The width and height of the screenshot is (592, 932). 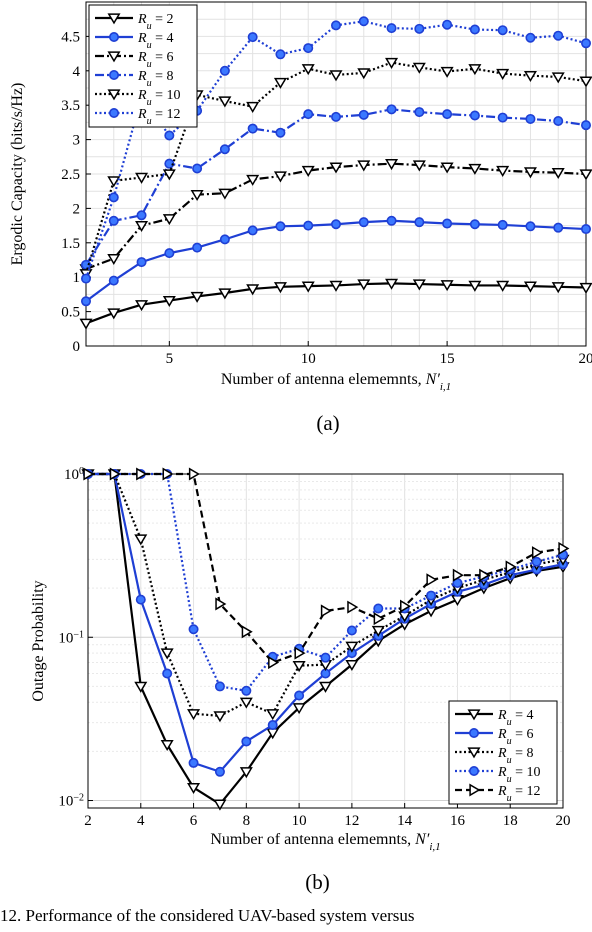 I want to click on legend-label: Ru = 6, so click(x=515, y=737).